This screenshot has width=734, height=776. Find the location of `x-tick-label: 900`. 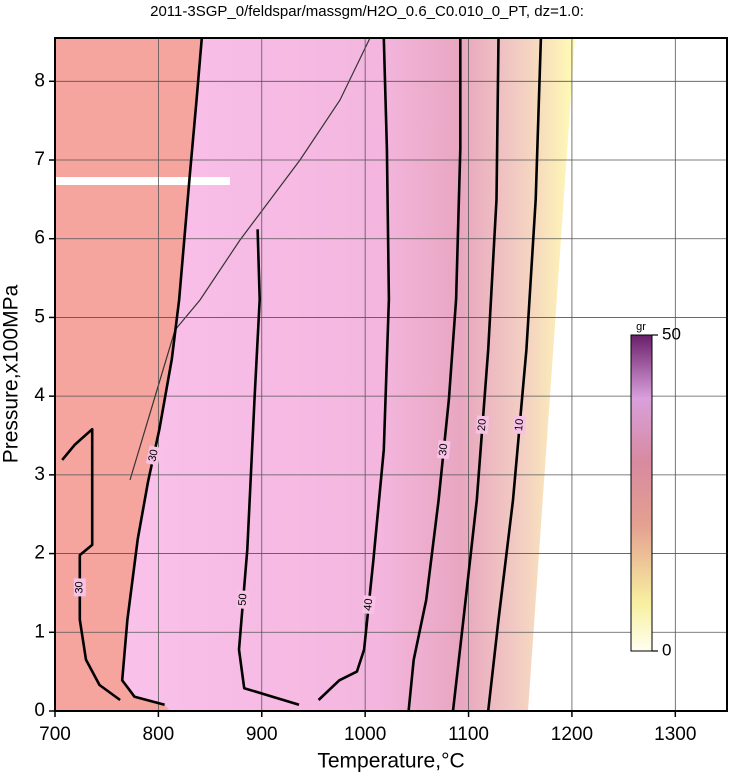

x-tick-label: 900 is located at coordinates (262, 734).